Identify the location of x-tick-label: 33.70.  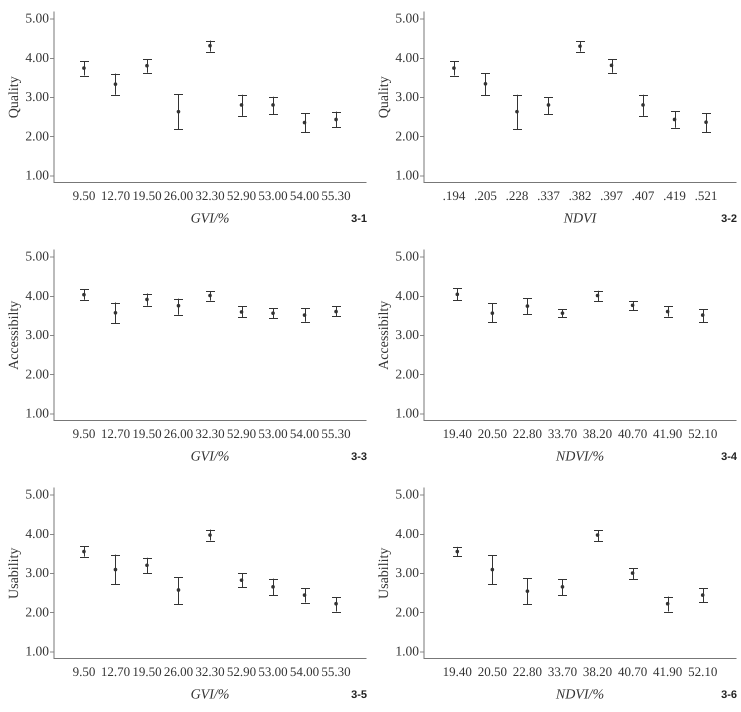
(563, 671).